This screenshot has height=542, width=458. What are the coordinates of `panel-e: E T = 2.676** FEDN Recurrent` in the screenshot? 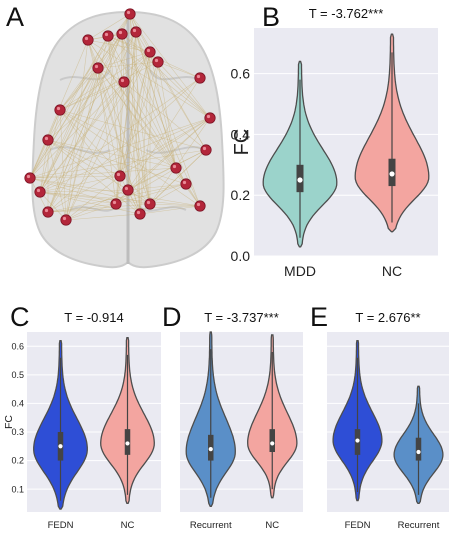 It's located at (379, 416).